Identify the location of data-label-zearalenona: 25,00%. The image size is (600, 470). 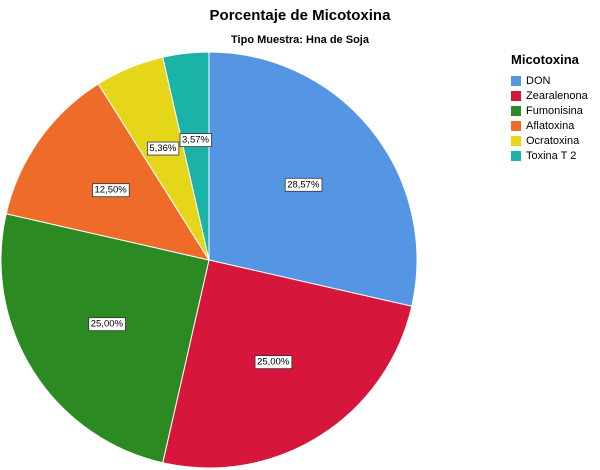
(273, 362).